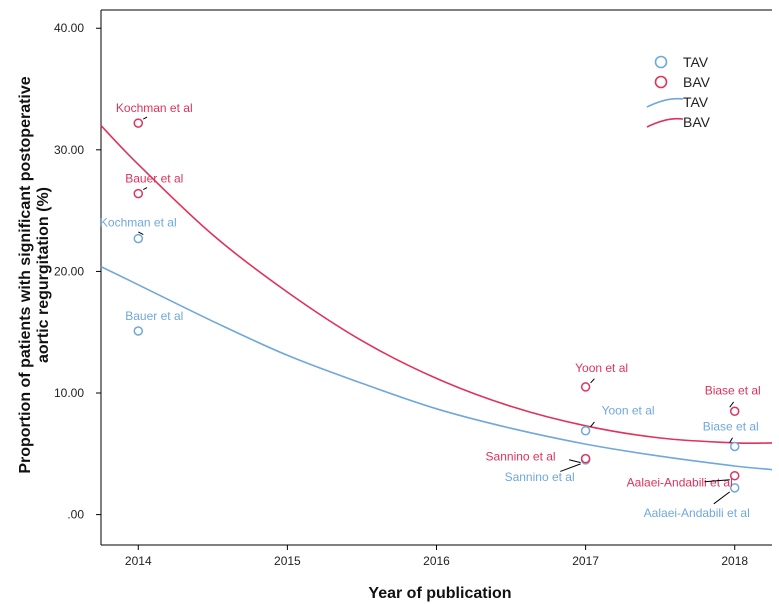  I want to click on x-tick-label: 2016, so click(436, 561).